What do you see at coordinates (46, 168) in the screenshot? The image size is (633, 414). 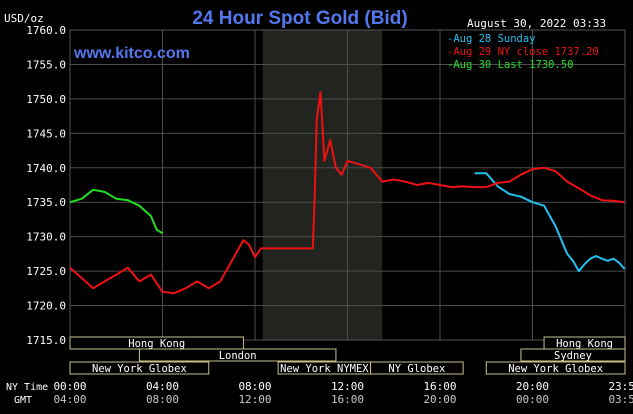 I see `y-tick-label: 1740.0` at bounding box center [46, 168].